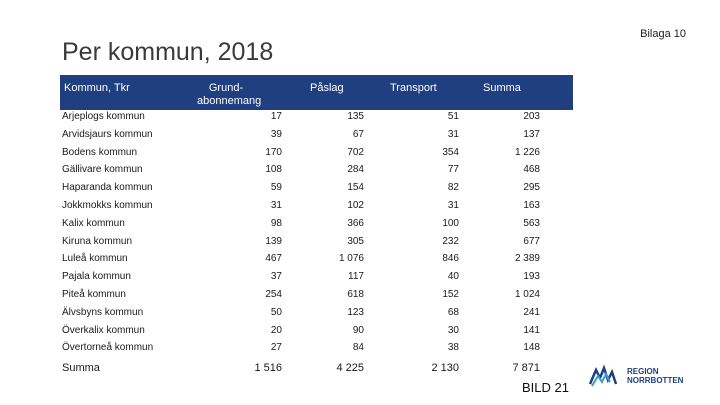  I want to click on table-row: Luleå kommun 467 1 076 846 2 389, so click(317, 262).